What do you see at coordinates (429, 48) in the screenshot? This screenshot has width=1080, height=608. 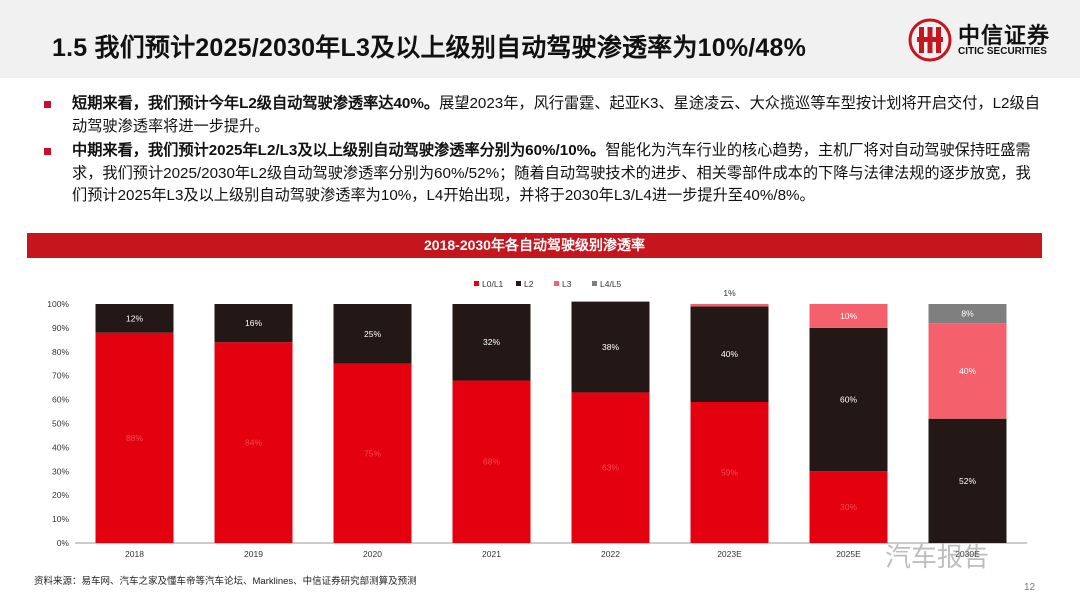 I see `page-title: 1.5 我们预计2025/2030年L3及以上级别自动驾驶渗透率为10%/48%` at bounding box center [429, 48].